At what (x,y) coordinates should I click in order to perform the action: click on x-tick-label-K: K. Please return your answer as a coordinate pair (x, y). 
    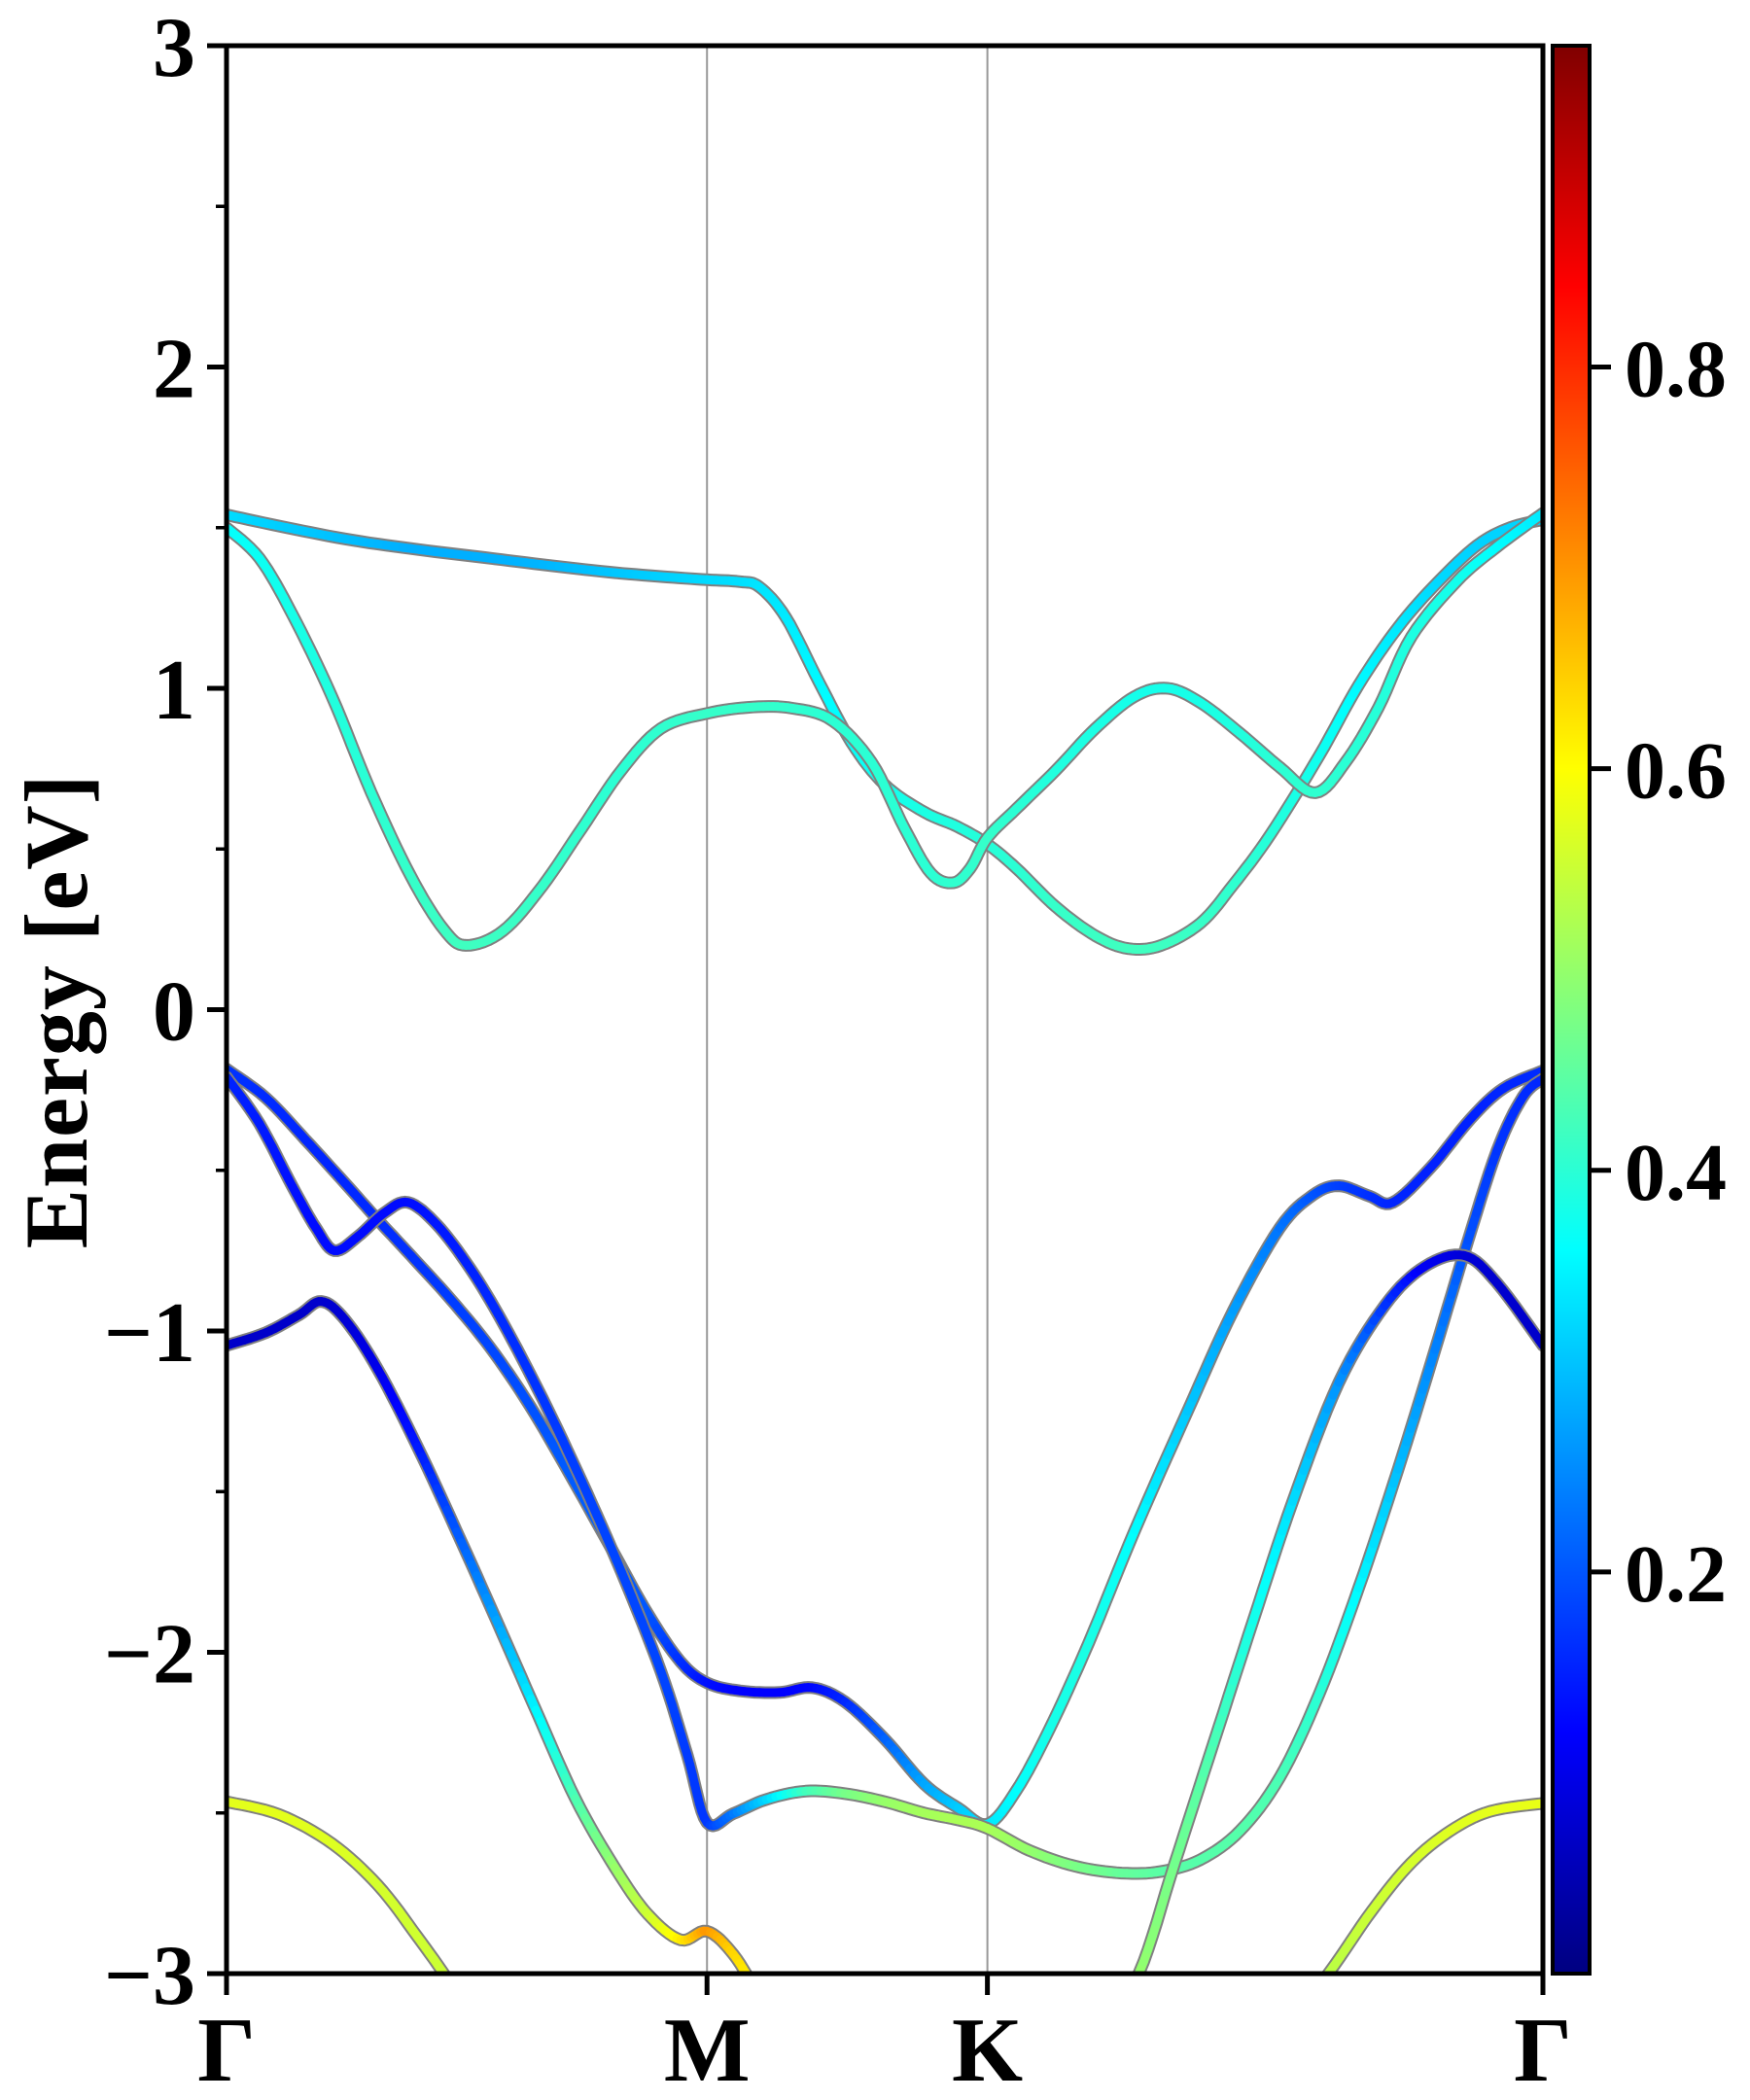
    Looking at the image, I should click on (987, 2050).